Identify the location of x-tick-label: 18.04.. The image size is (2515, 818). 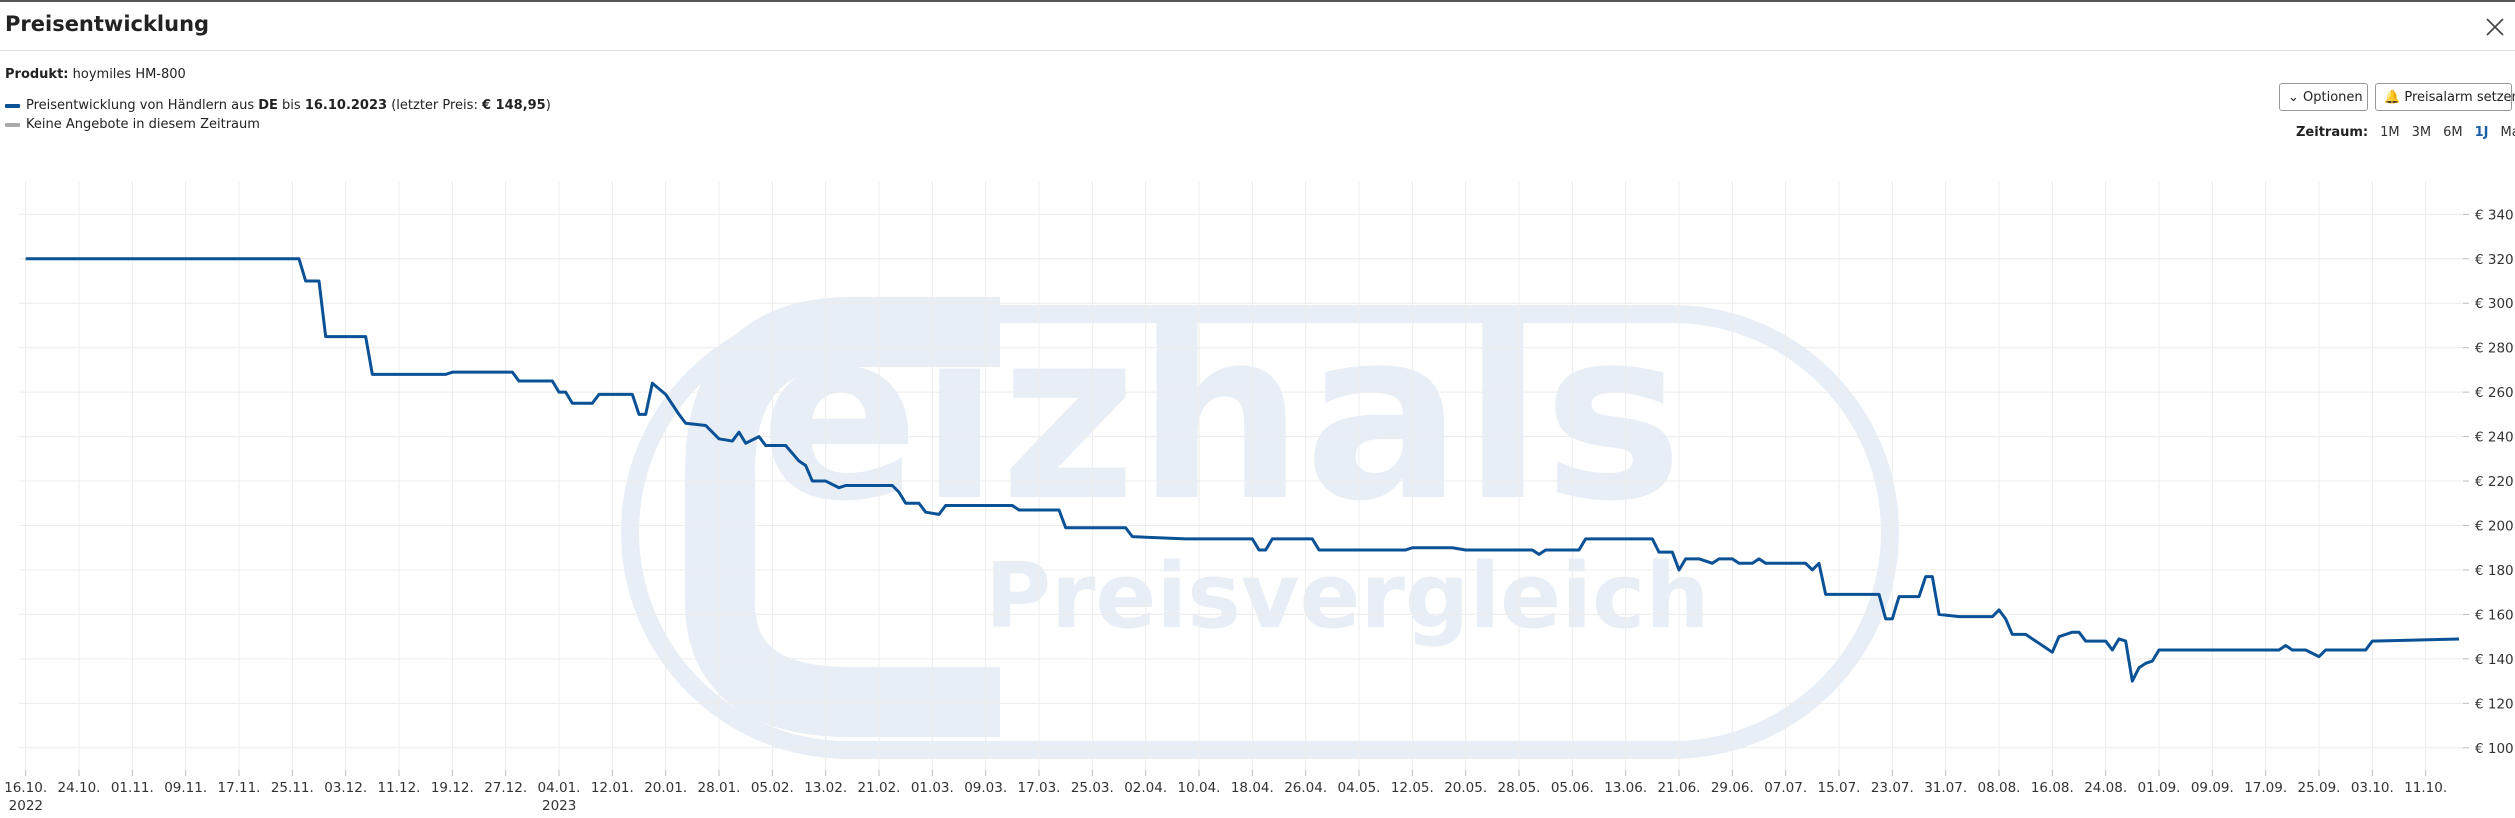
(1252, 788).